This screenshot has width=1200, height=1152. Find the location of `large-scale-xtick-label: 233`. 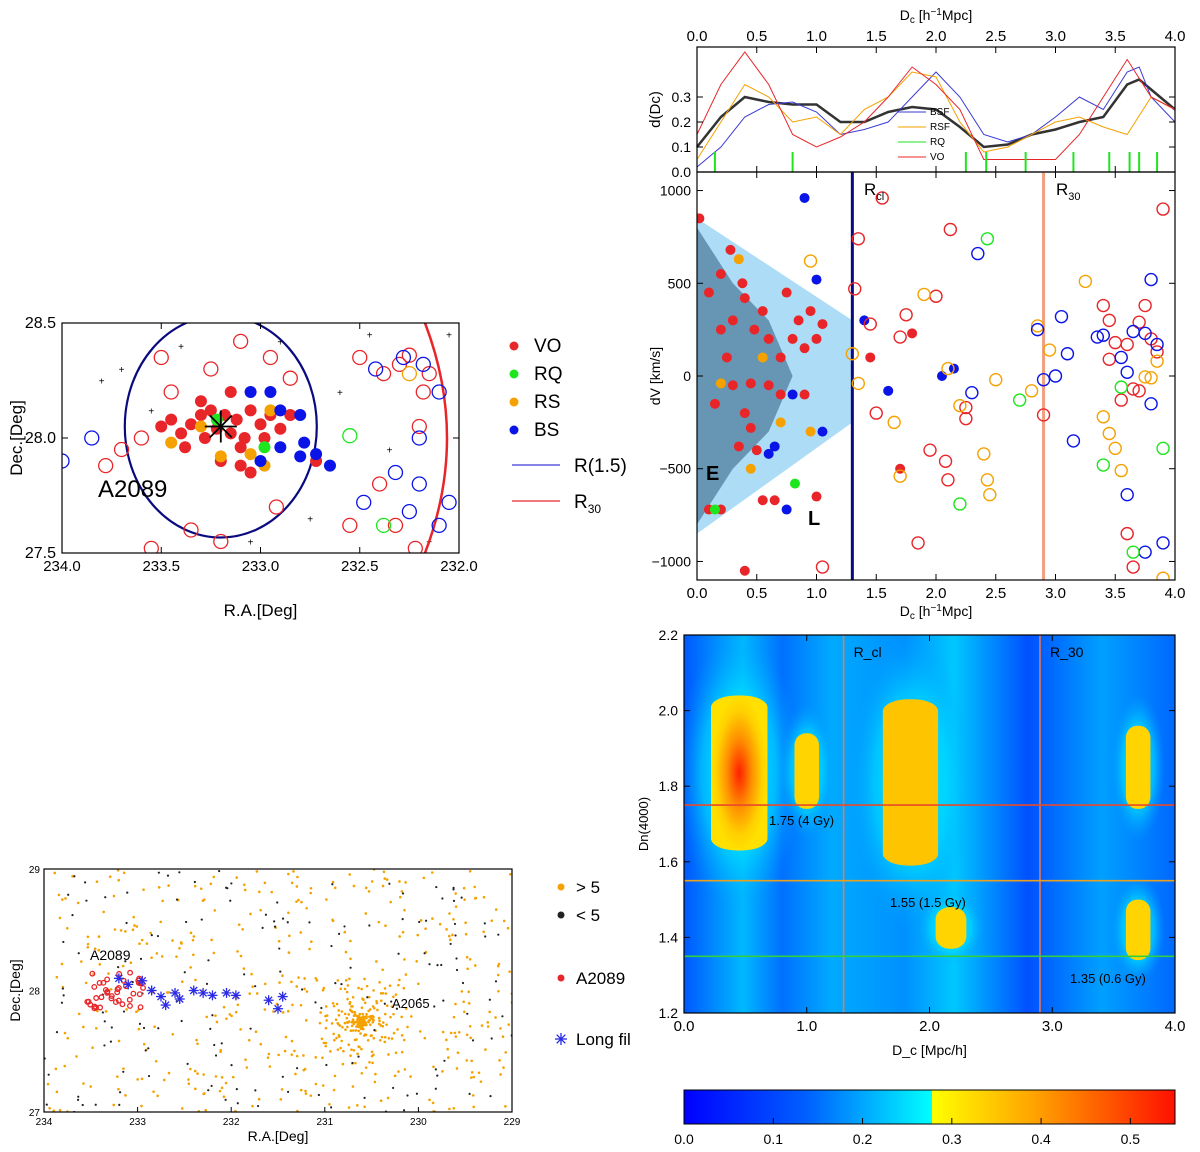

large-scale-xtick-label: 233 is located at coordinates (137, 1122).